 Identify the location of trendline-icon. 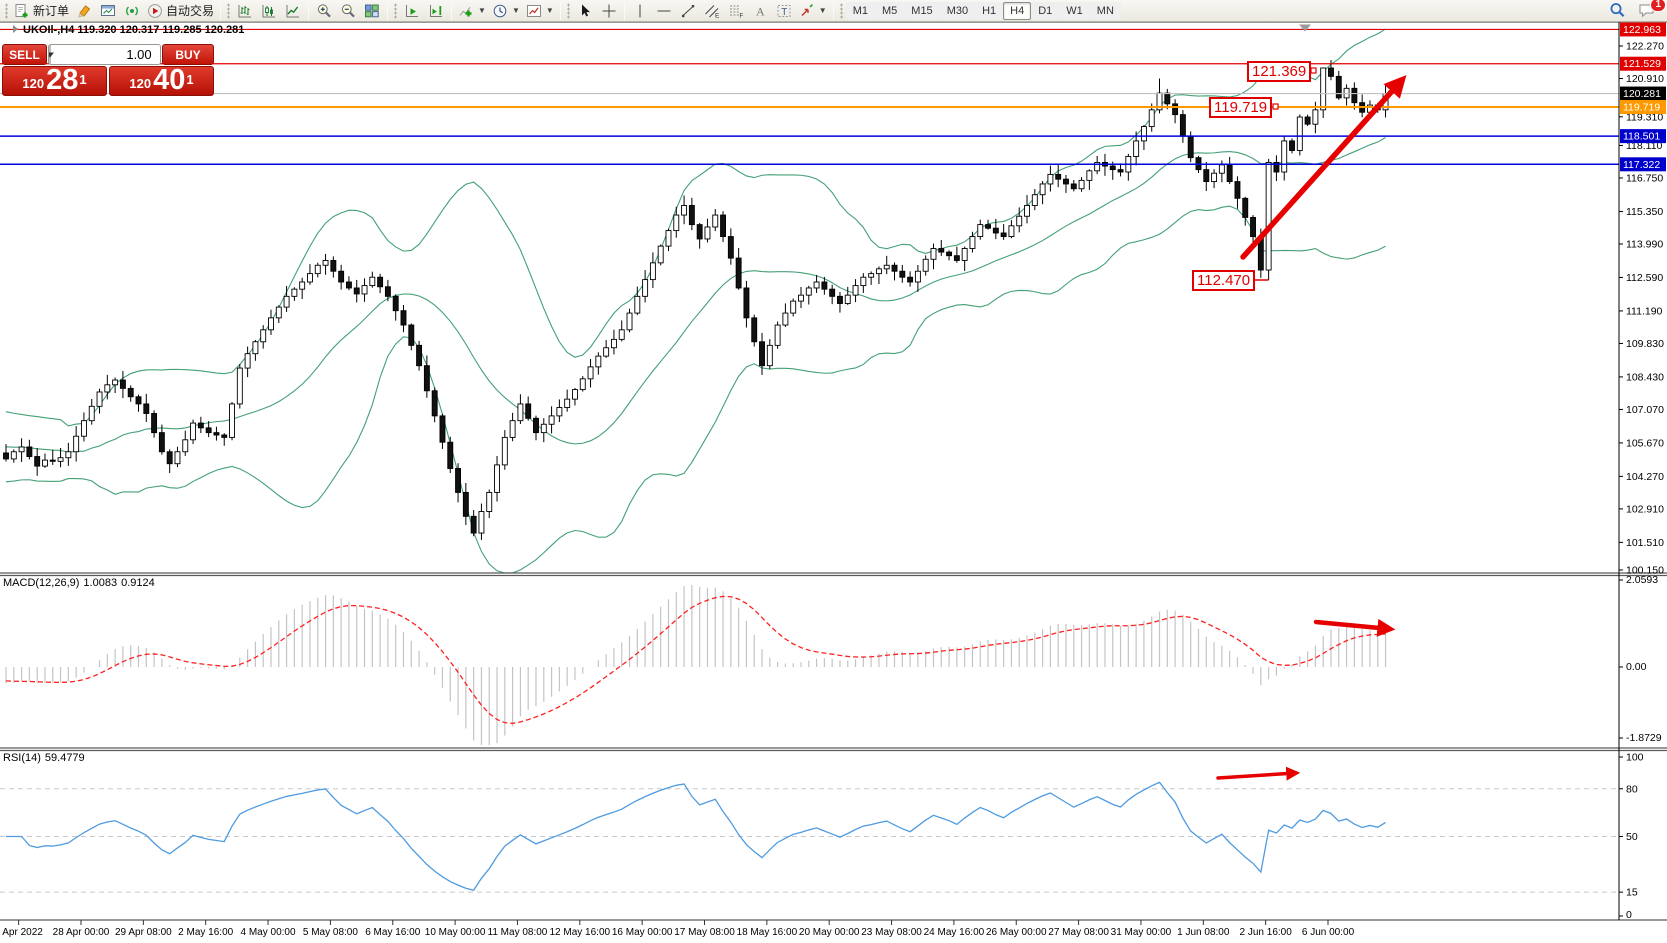
(688, 11).